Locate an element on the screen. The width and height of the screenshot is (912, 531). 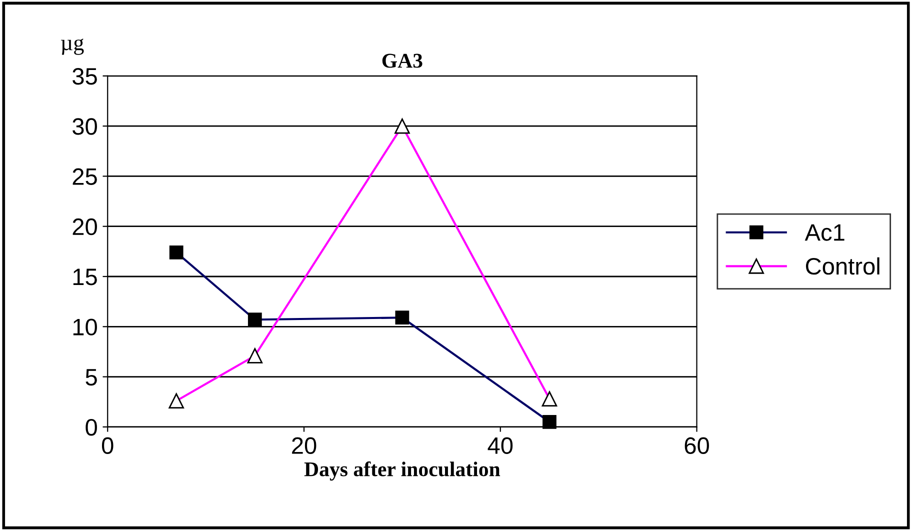
y-tick-label: 0 is located at coordinates (91, 427).